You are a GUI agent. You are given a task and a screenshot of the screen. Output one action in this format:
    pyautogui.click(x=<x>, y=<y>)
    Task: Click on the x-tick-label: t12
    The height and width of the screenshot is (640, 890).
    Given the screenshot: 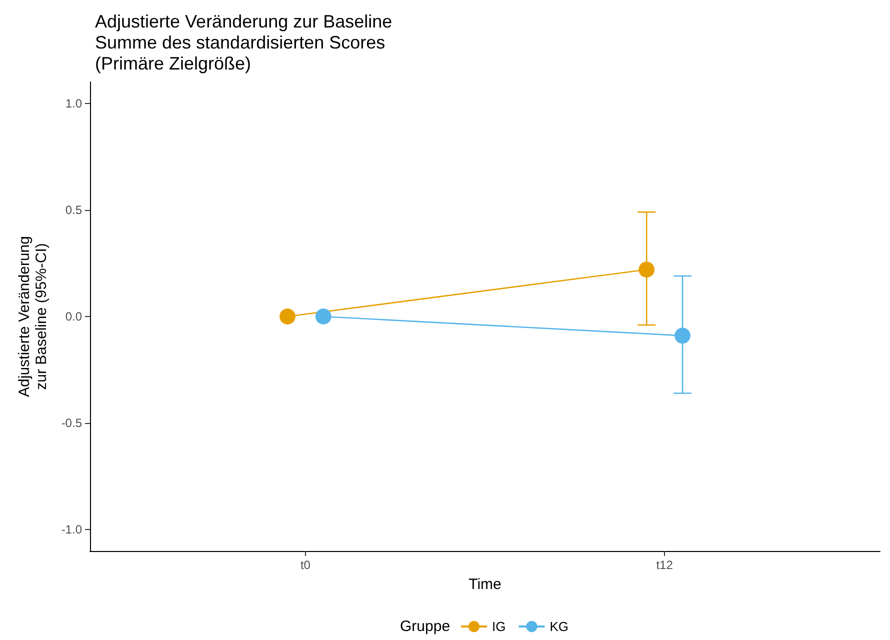 What is the action you would take?
    pyautogui.click(x=665, y=565)
    